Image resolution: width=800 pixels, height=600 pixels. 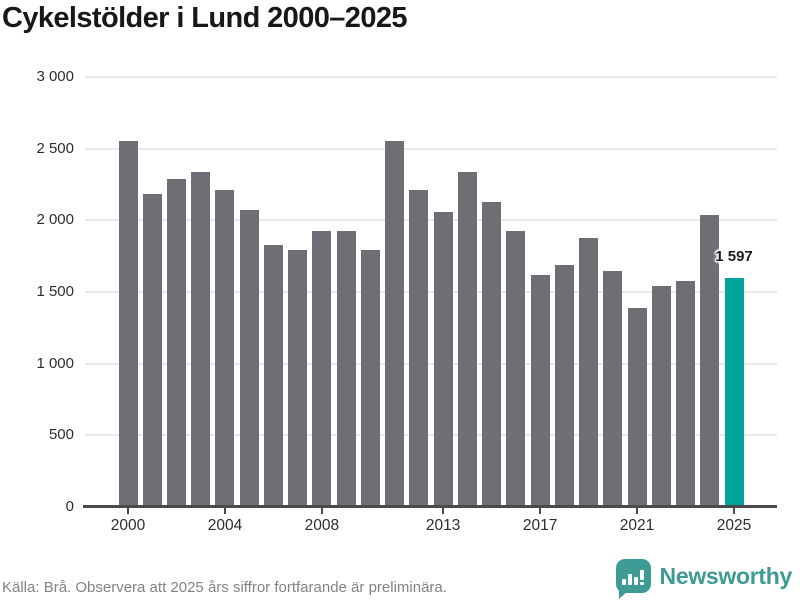 I want to click on bar-2022, so click(x=661, y=396).